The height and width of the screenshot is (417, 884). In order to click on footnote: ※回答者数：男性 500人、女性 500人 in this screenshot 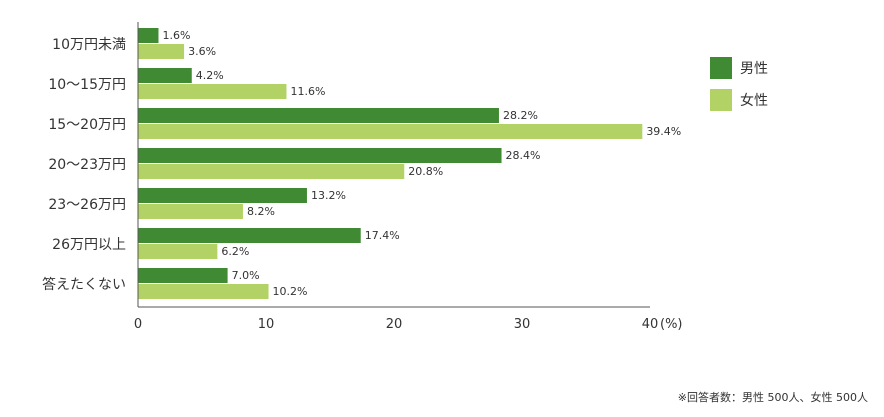, I will do `click(772, 397)`.